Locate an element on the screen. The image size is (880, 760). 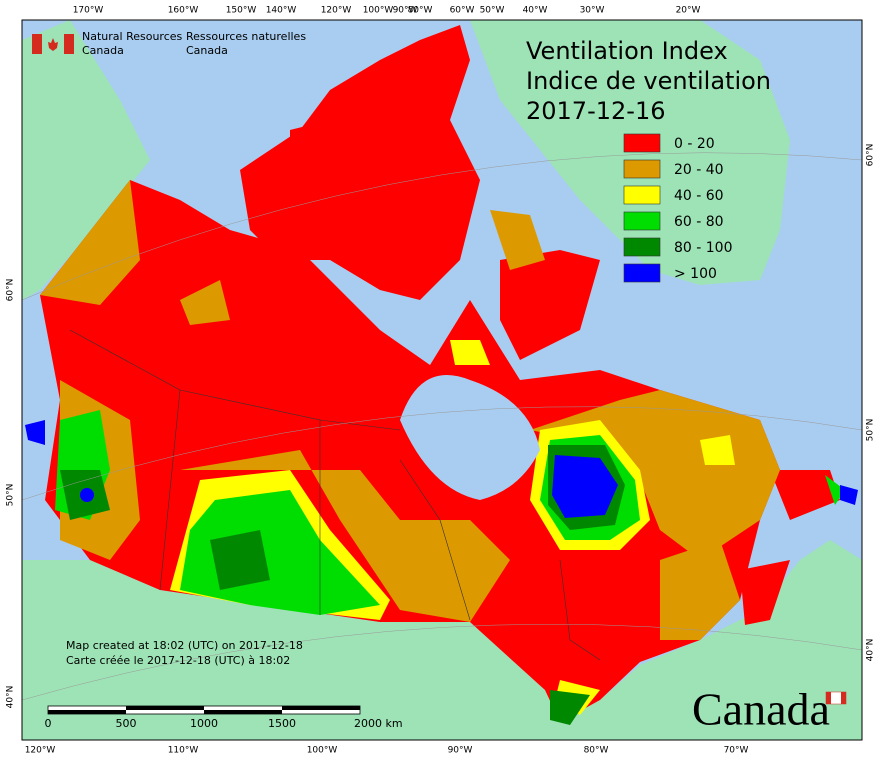
graticule-label: 30°W is located at coordinates (592, 11).